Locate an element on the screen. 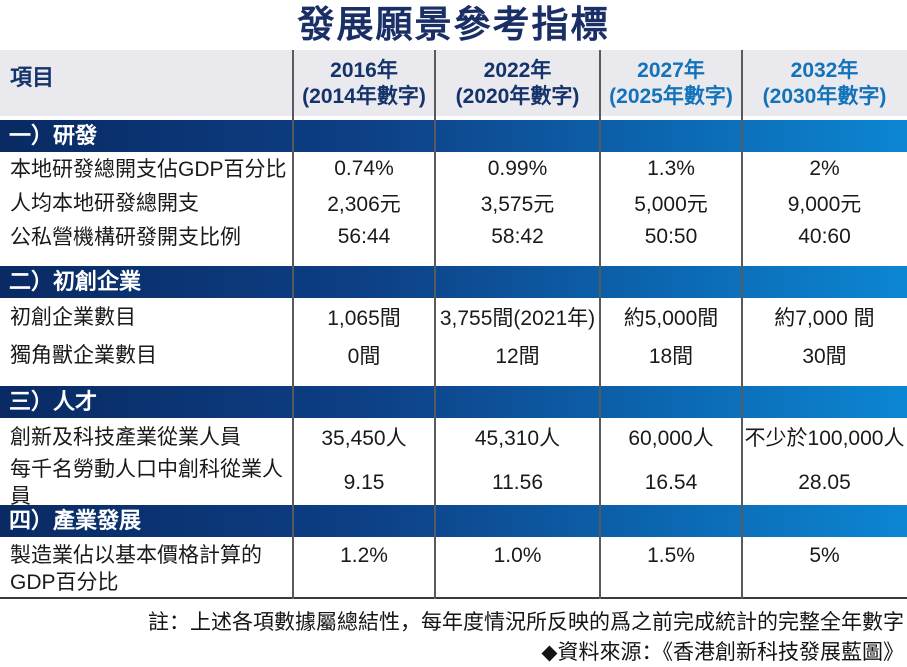 The height and width of the screenshot is (667, 907). row-label: 人均本地研發總開支 is located at coordinates (104, 203).